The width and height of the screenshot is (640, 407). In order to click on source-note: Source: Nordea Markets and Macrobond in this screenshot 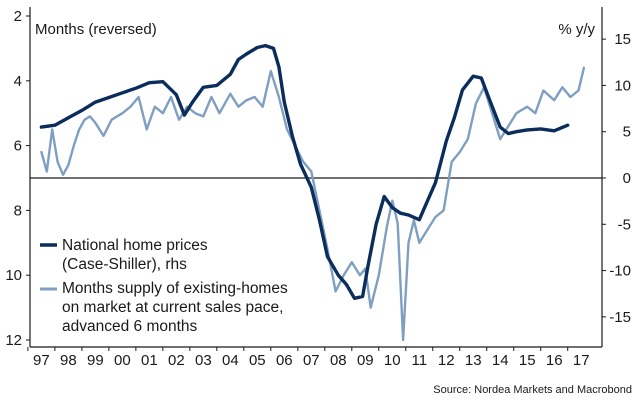, I will do `click(532, 390)`.